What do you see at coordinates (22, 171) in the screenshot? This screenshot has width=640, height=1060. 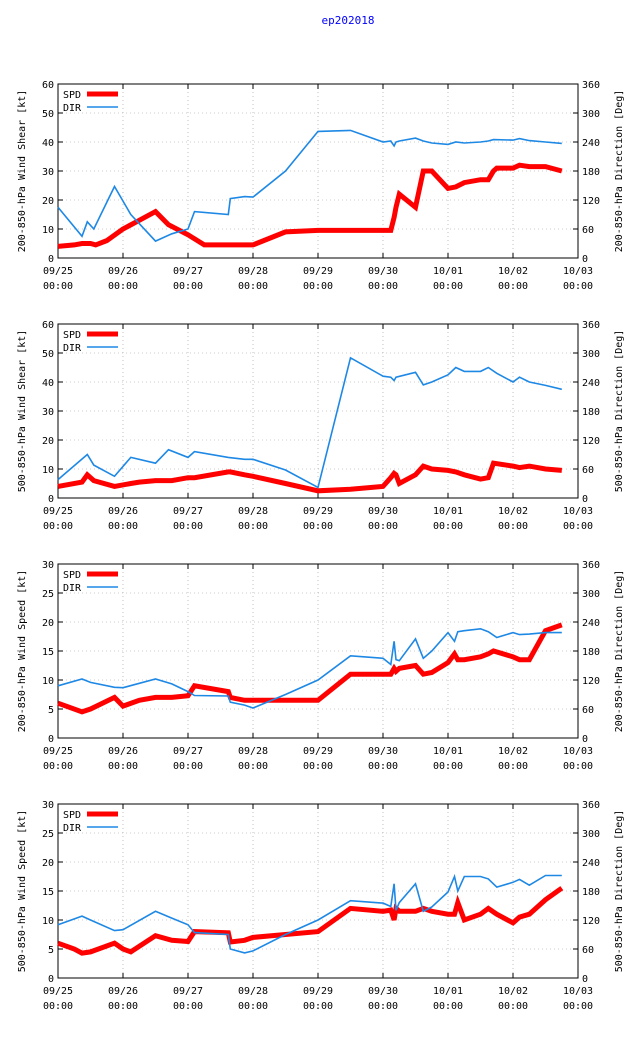 I see `y-axis-label-left: 200-850-hPa Wind Shear [kt]` at bounding box center [22, 171].